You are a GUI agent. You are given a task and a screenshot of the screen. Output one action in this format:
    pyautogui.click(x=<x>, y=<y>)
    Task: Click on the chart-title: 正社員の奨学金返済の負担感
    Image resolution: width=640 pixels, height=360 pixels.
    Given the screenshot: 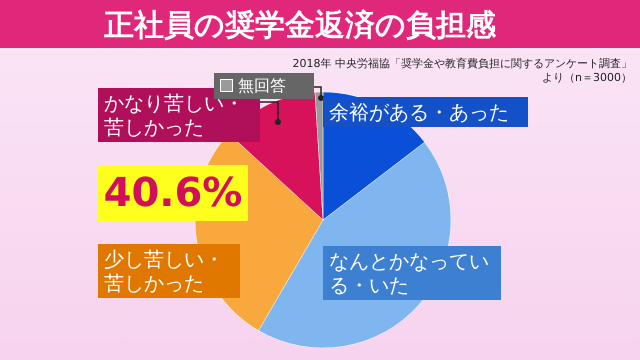 What is the action you would take?
    pyautogui.click(x=300, y=25)
    